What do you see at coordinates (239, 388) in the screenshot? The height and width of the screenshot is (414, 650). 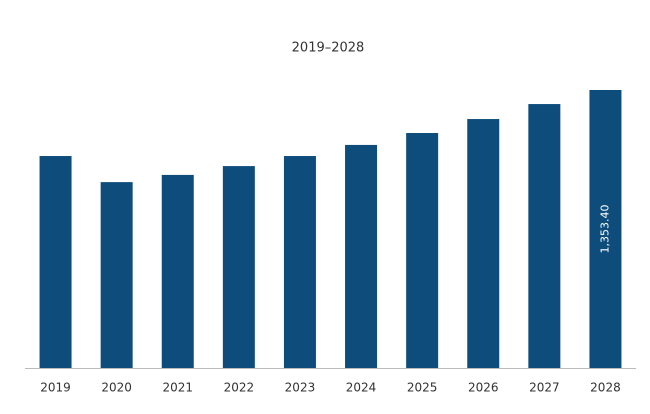 I see `x-tick-label: 2022` at bounding box center [239, 388].